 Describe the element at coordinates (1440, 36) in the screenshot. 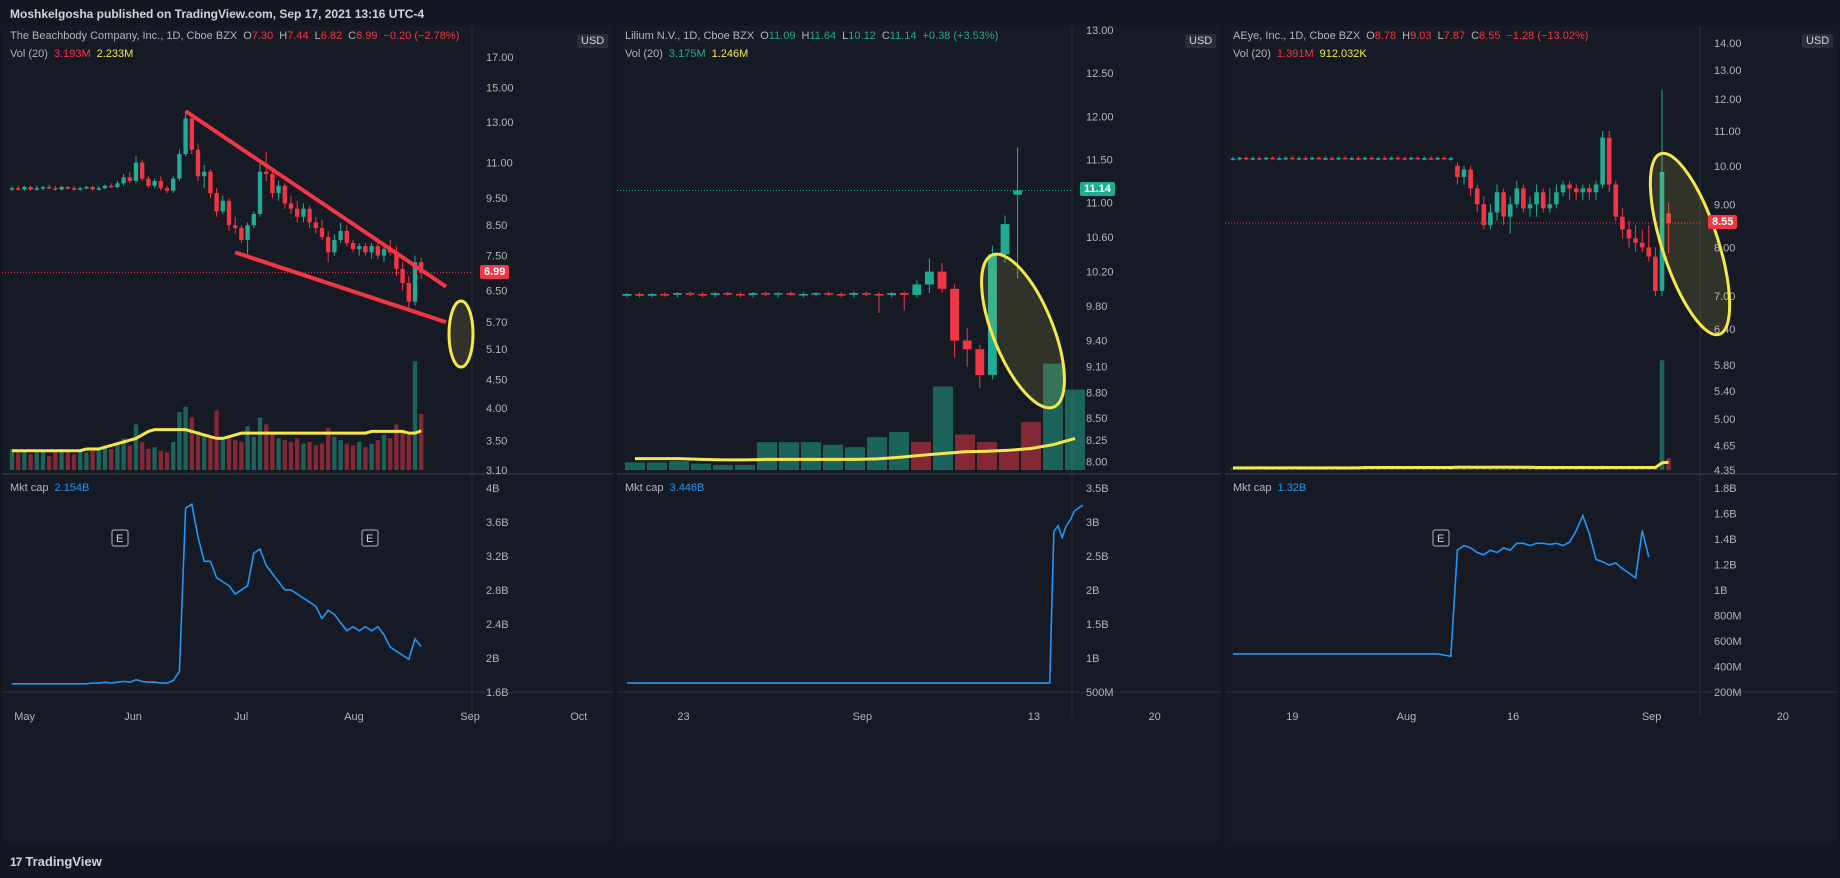

I see `ohlc-l-label: L` at that location.